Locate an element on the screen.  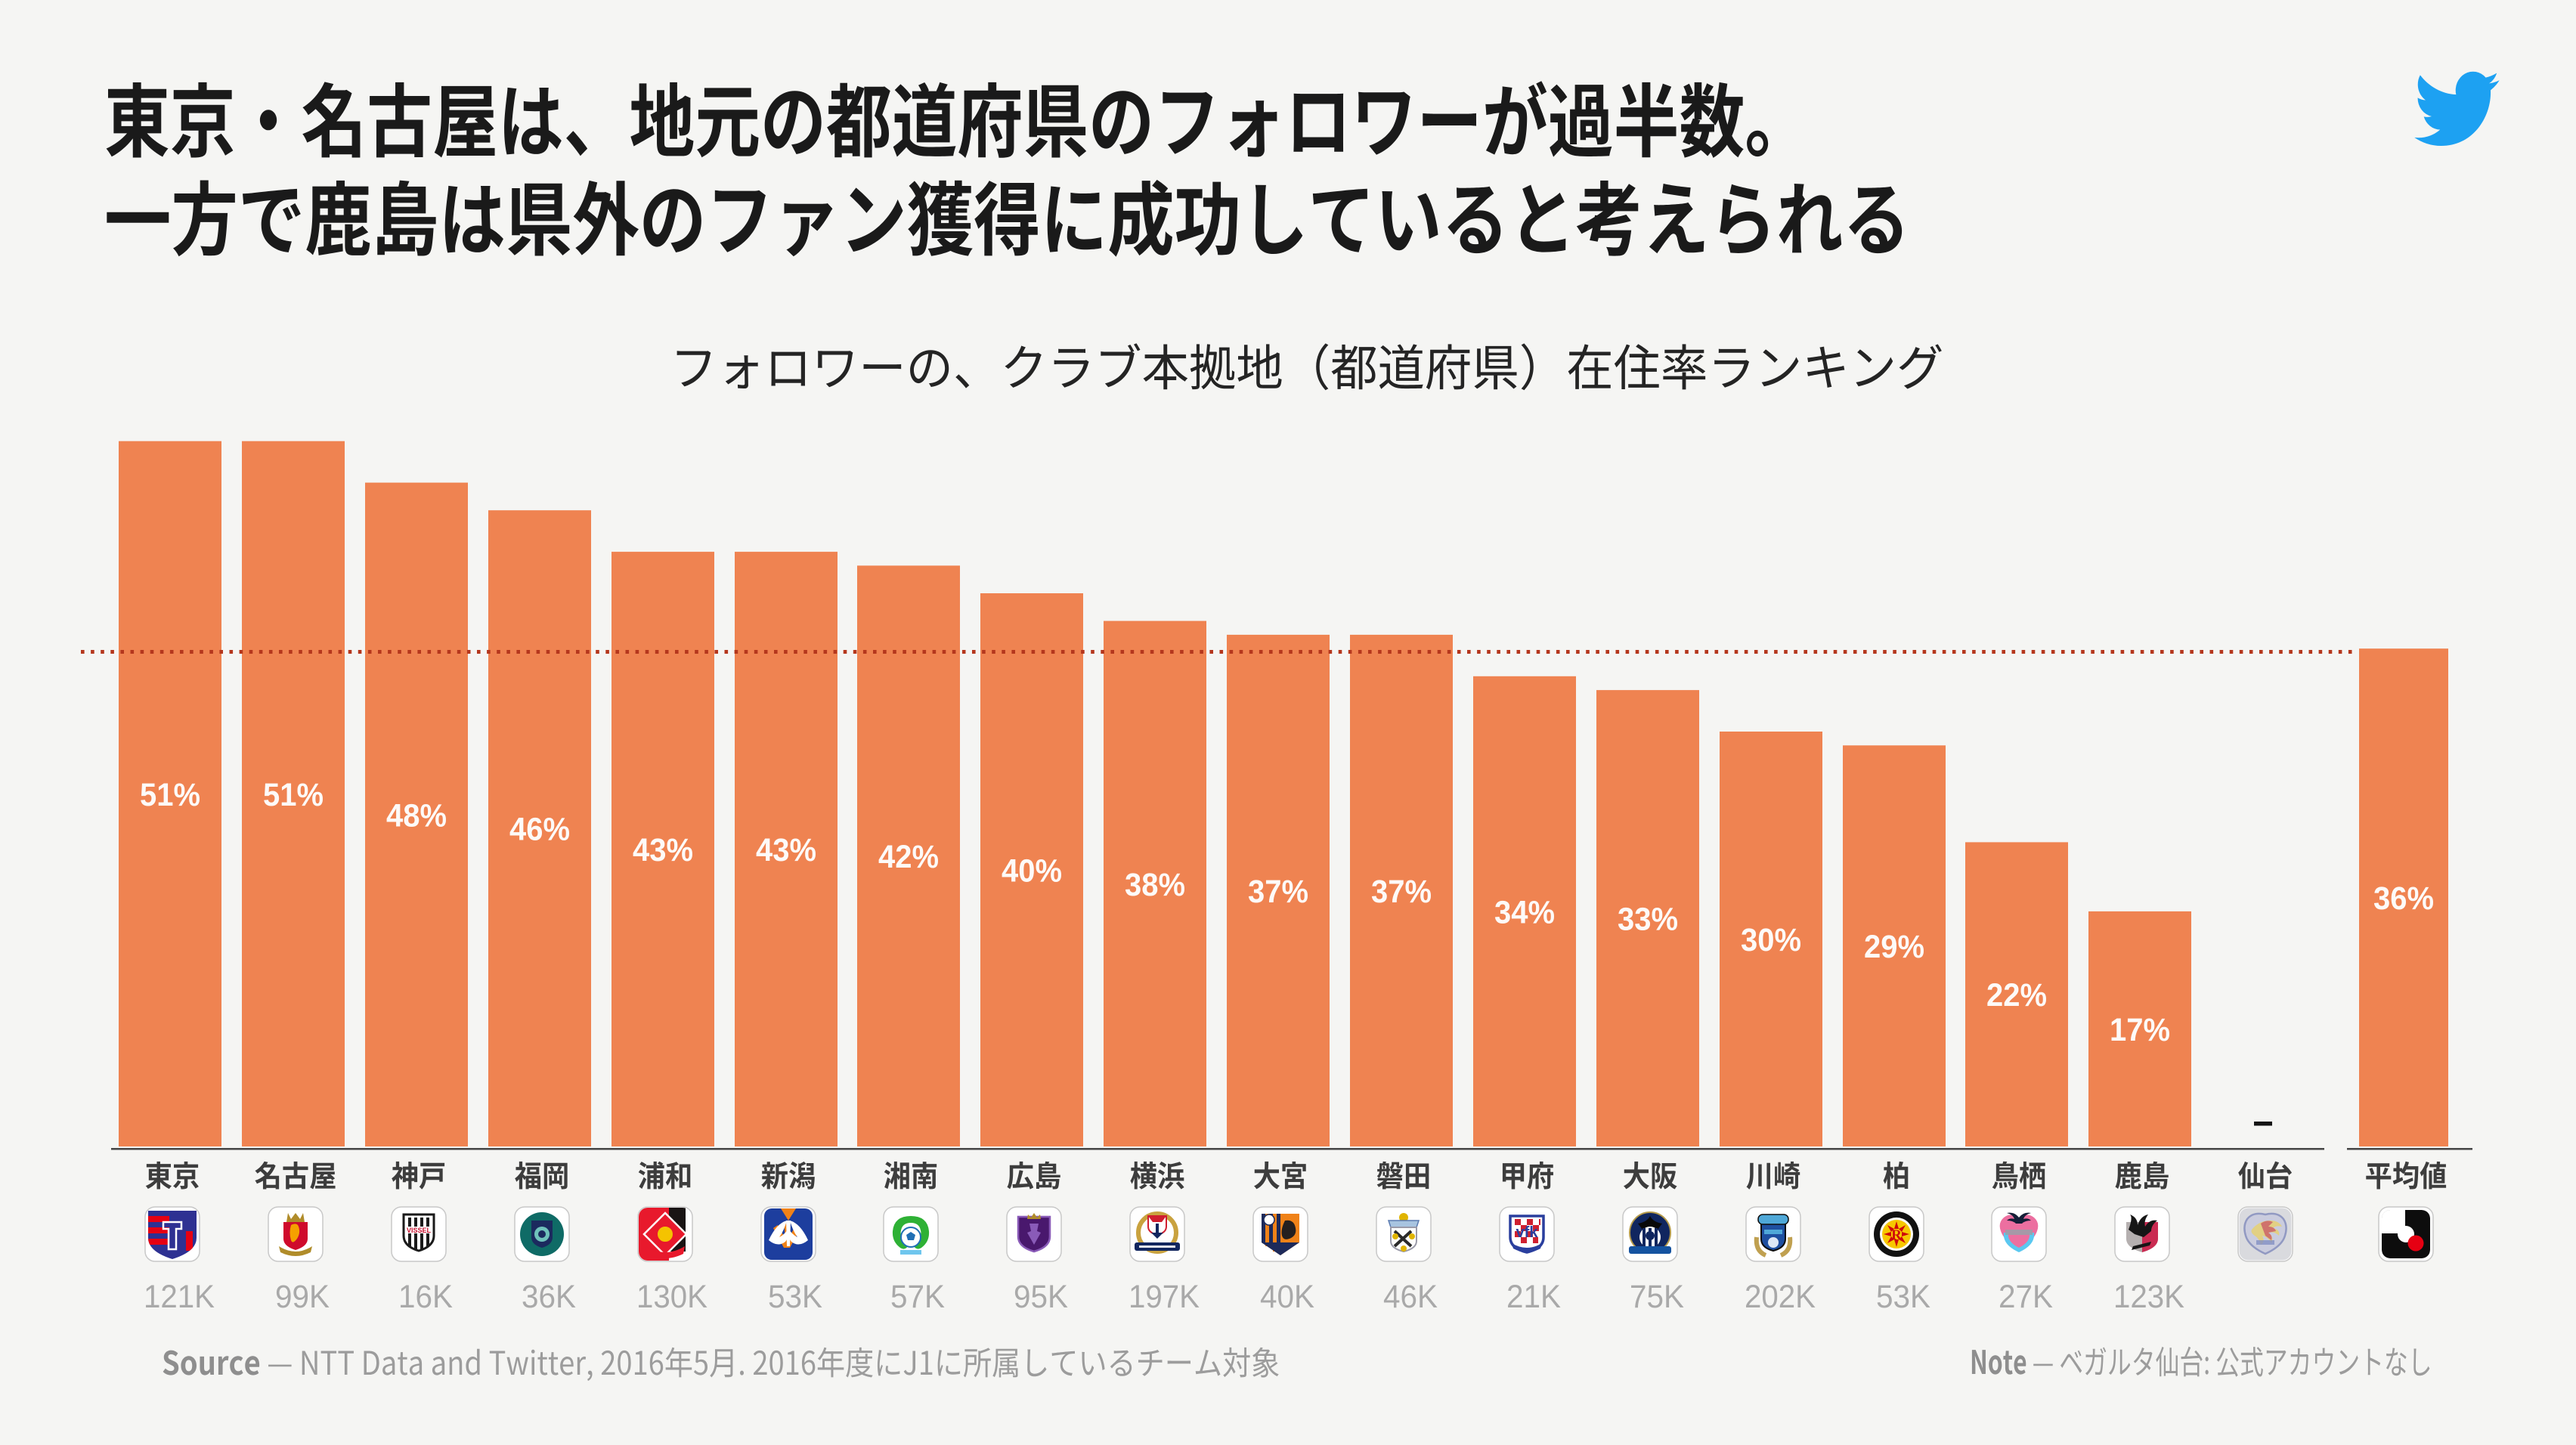
svg-text: 40% is located at coordinates (1032, 872).